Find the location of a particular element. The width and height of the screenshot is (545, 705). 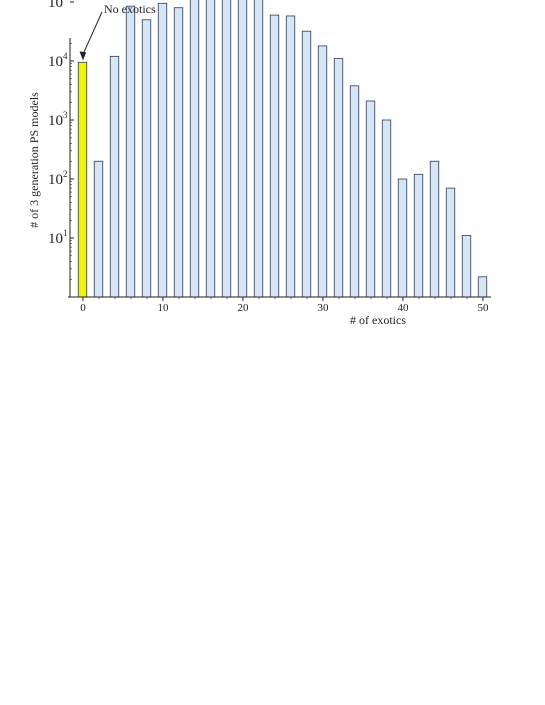

x-tick-label-20: 20 is located at coordinates (244, 308).